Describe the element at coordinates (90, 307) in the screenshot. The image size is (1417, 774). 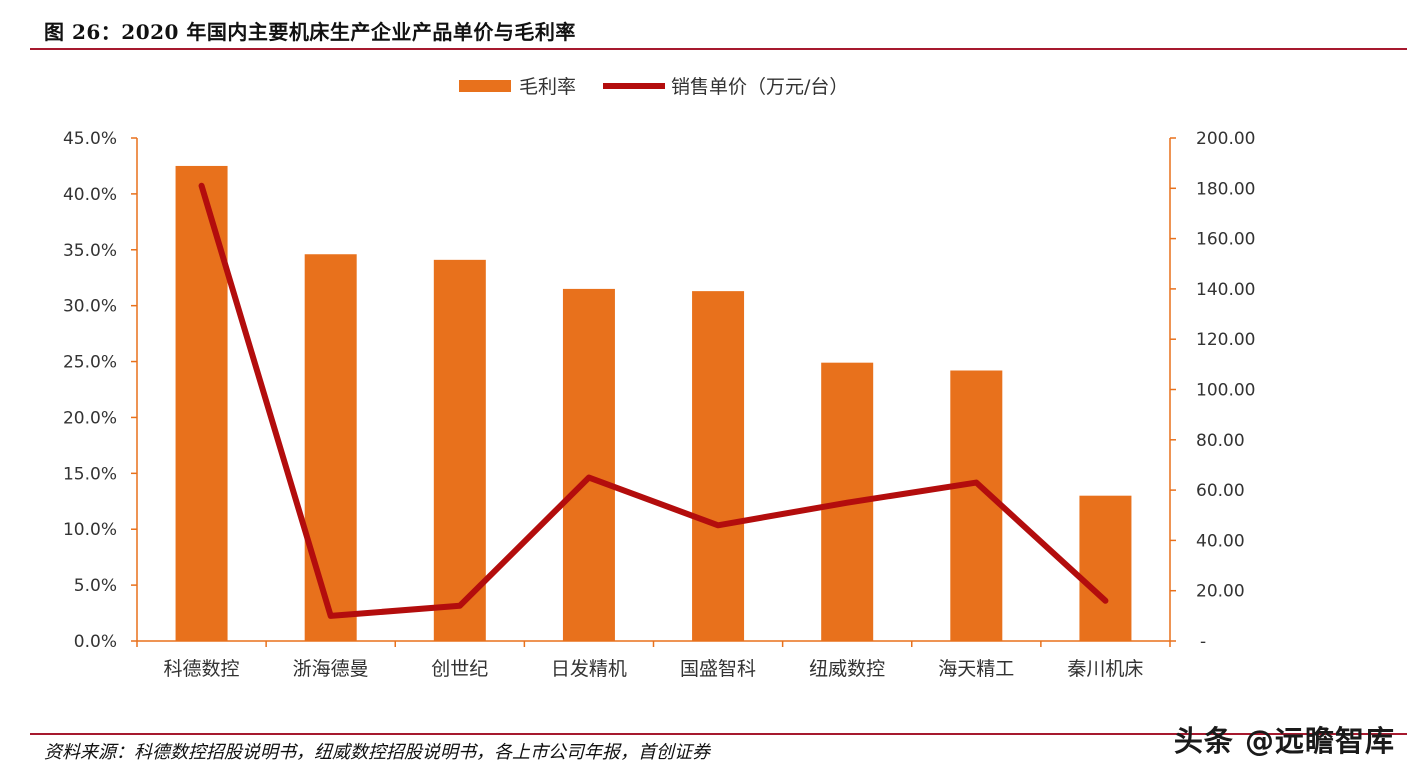
I see `left-tick-label: 30.0%` at that location.